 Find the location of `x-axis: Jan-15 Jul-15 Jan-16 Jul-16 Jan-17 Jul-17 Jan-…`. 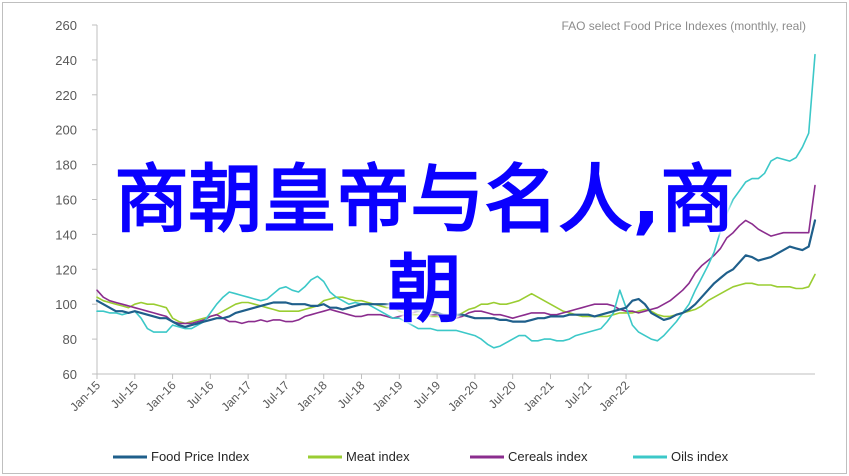

x-axis: Jan-15 Jul-15 Jan-16 Jul-16 Jan-17 Jul-17 Jan-… is located at coordinates (441, 393).